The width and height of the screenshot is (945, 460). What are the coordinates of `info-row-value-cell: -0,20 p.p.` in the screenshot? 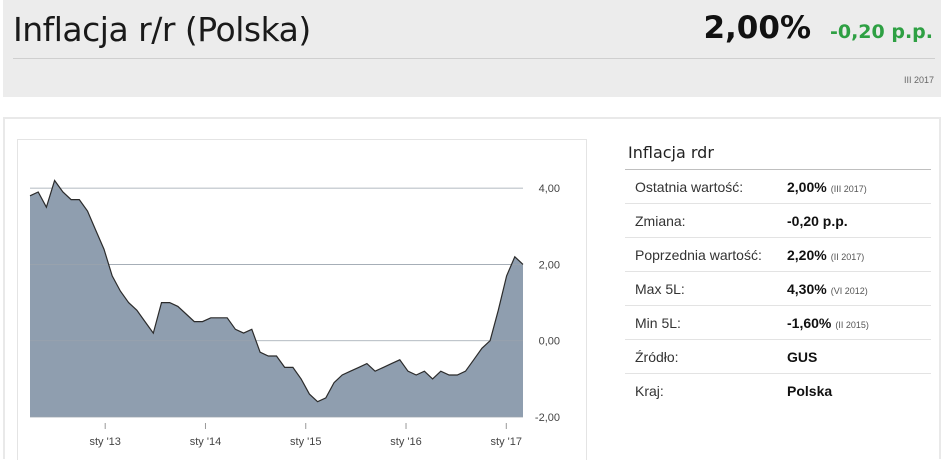 It's located at (859, 220).